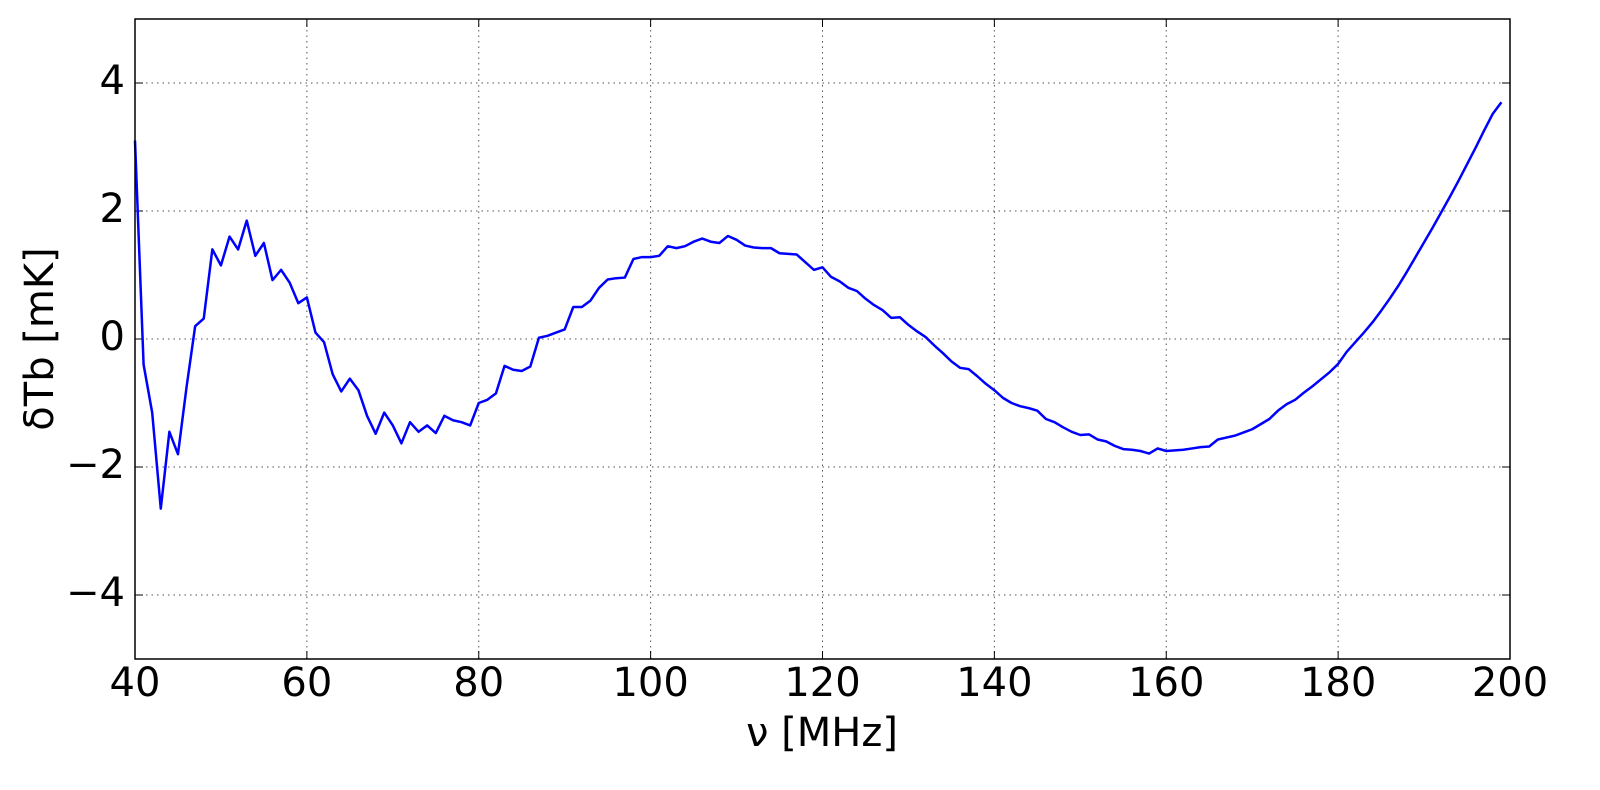  I want to click on y-tick-label: −2, so click(95, 465).